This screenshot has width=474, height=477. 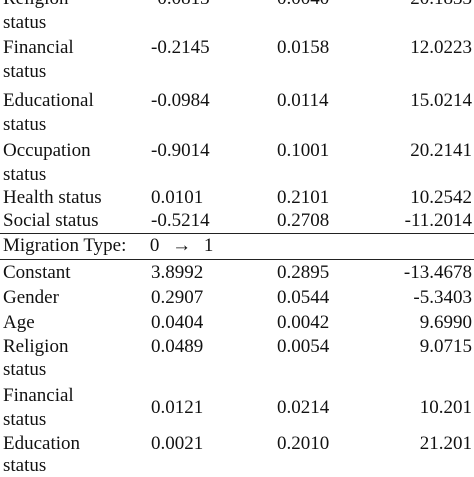 I want to click on section-header: Migration Type: 0 → 1, so click(x=108, y=246).